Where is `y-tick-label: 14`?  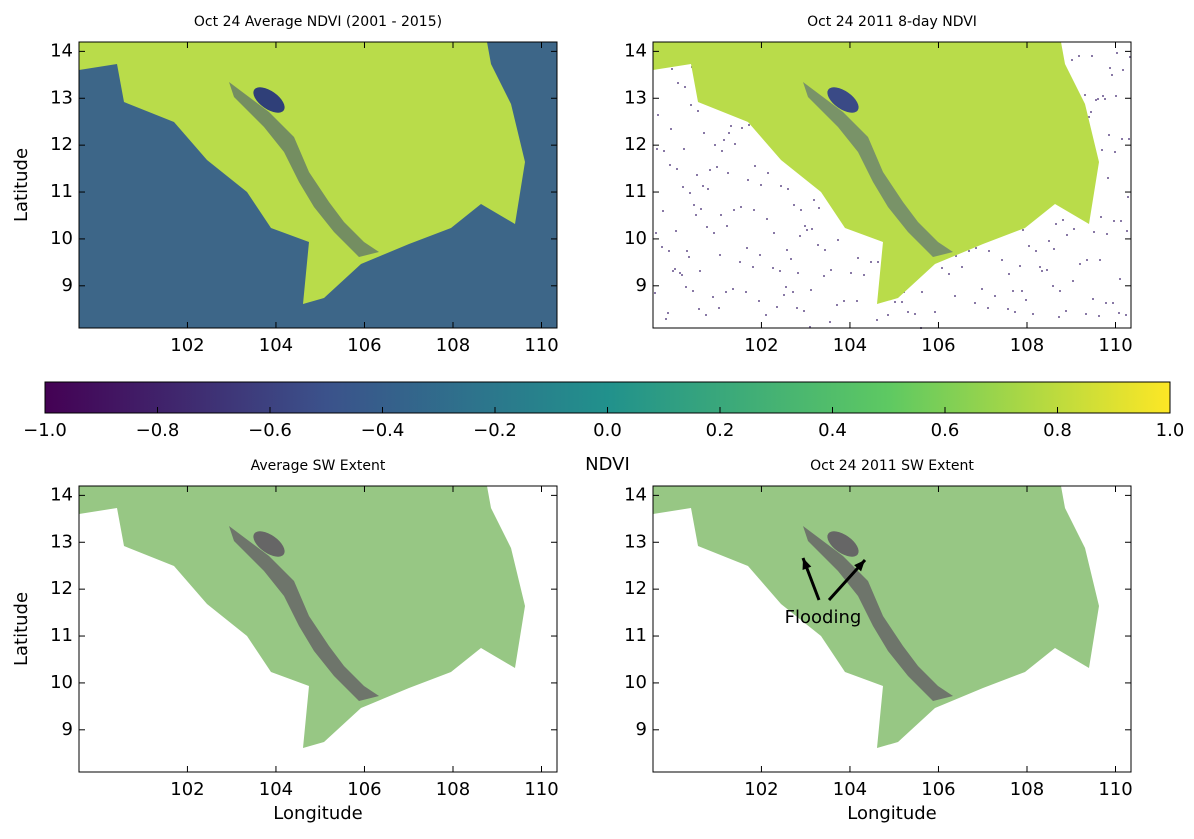 y-tick-label: 14 is located at coordinates (635, 494).